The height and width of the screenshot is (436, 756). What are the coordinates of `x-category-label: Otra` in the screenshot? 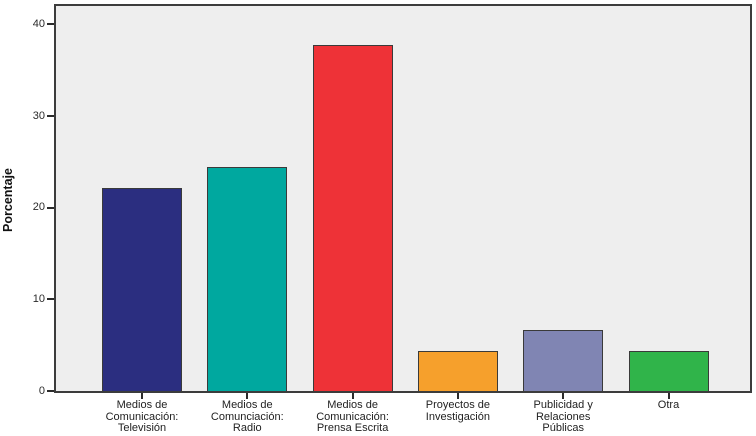 It's located at (669, 405).